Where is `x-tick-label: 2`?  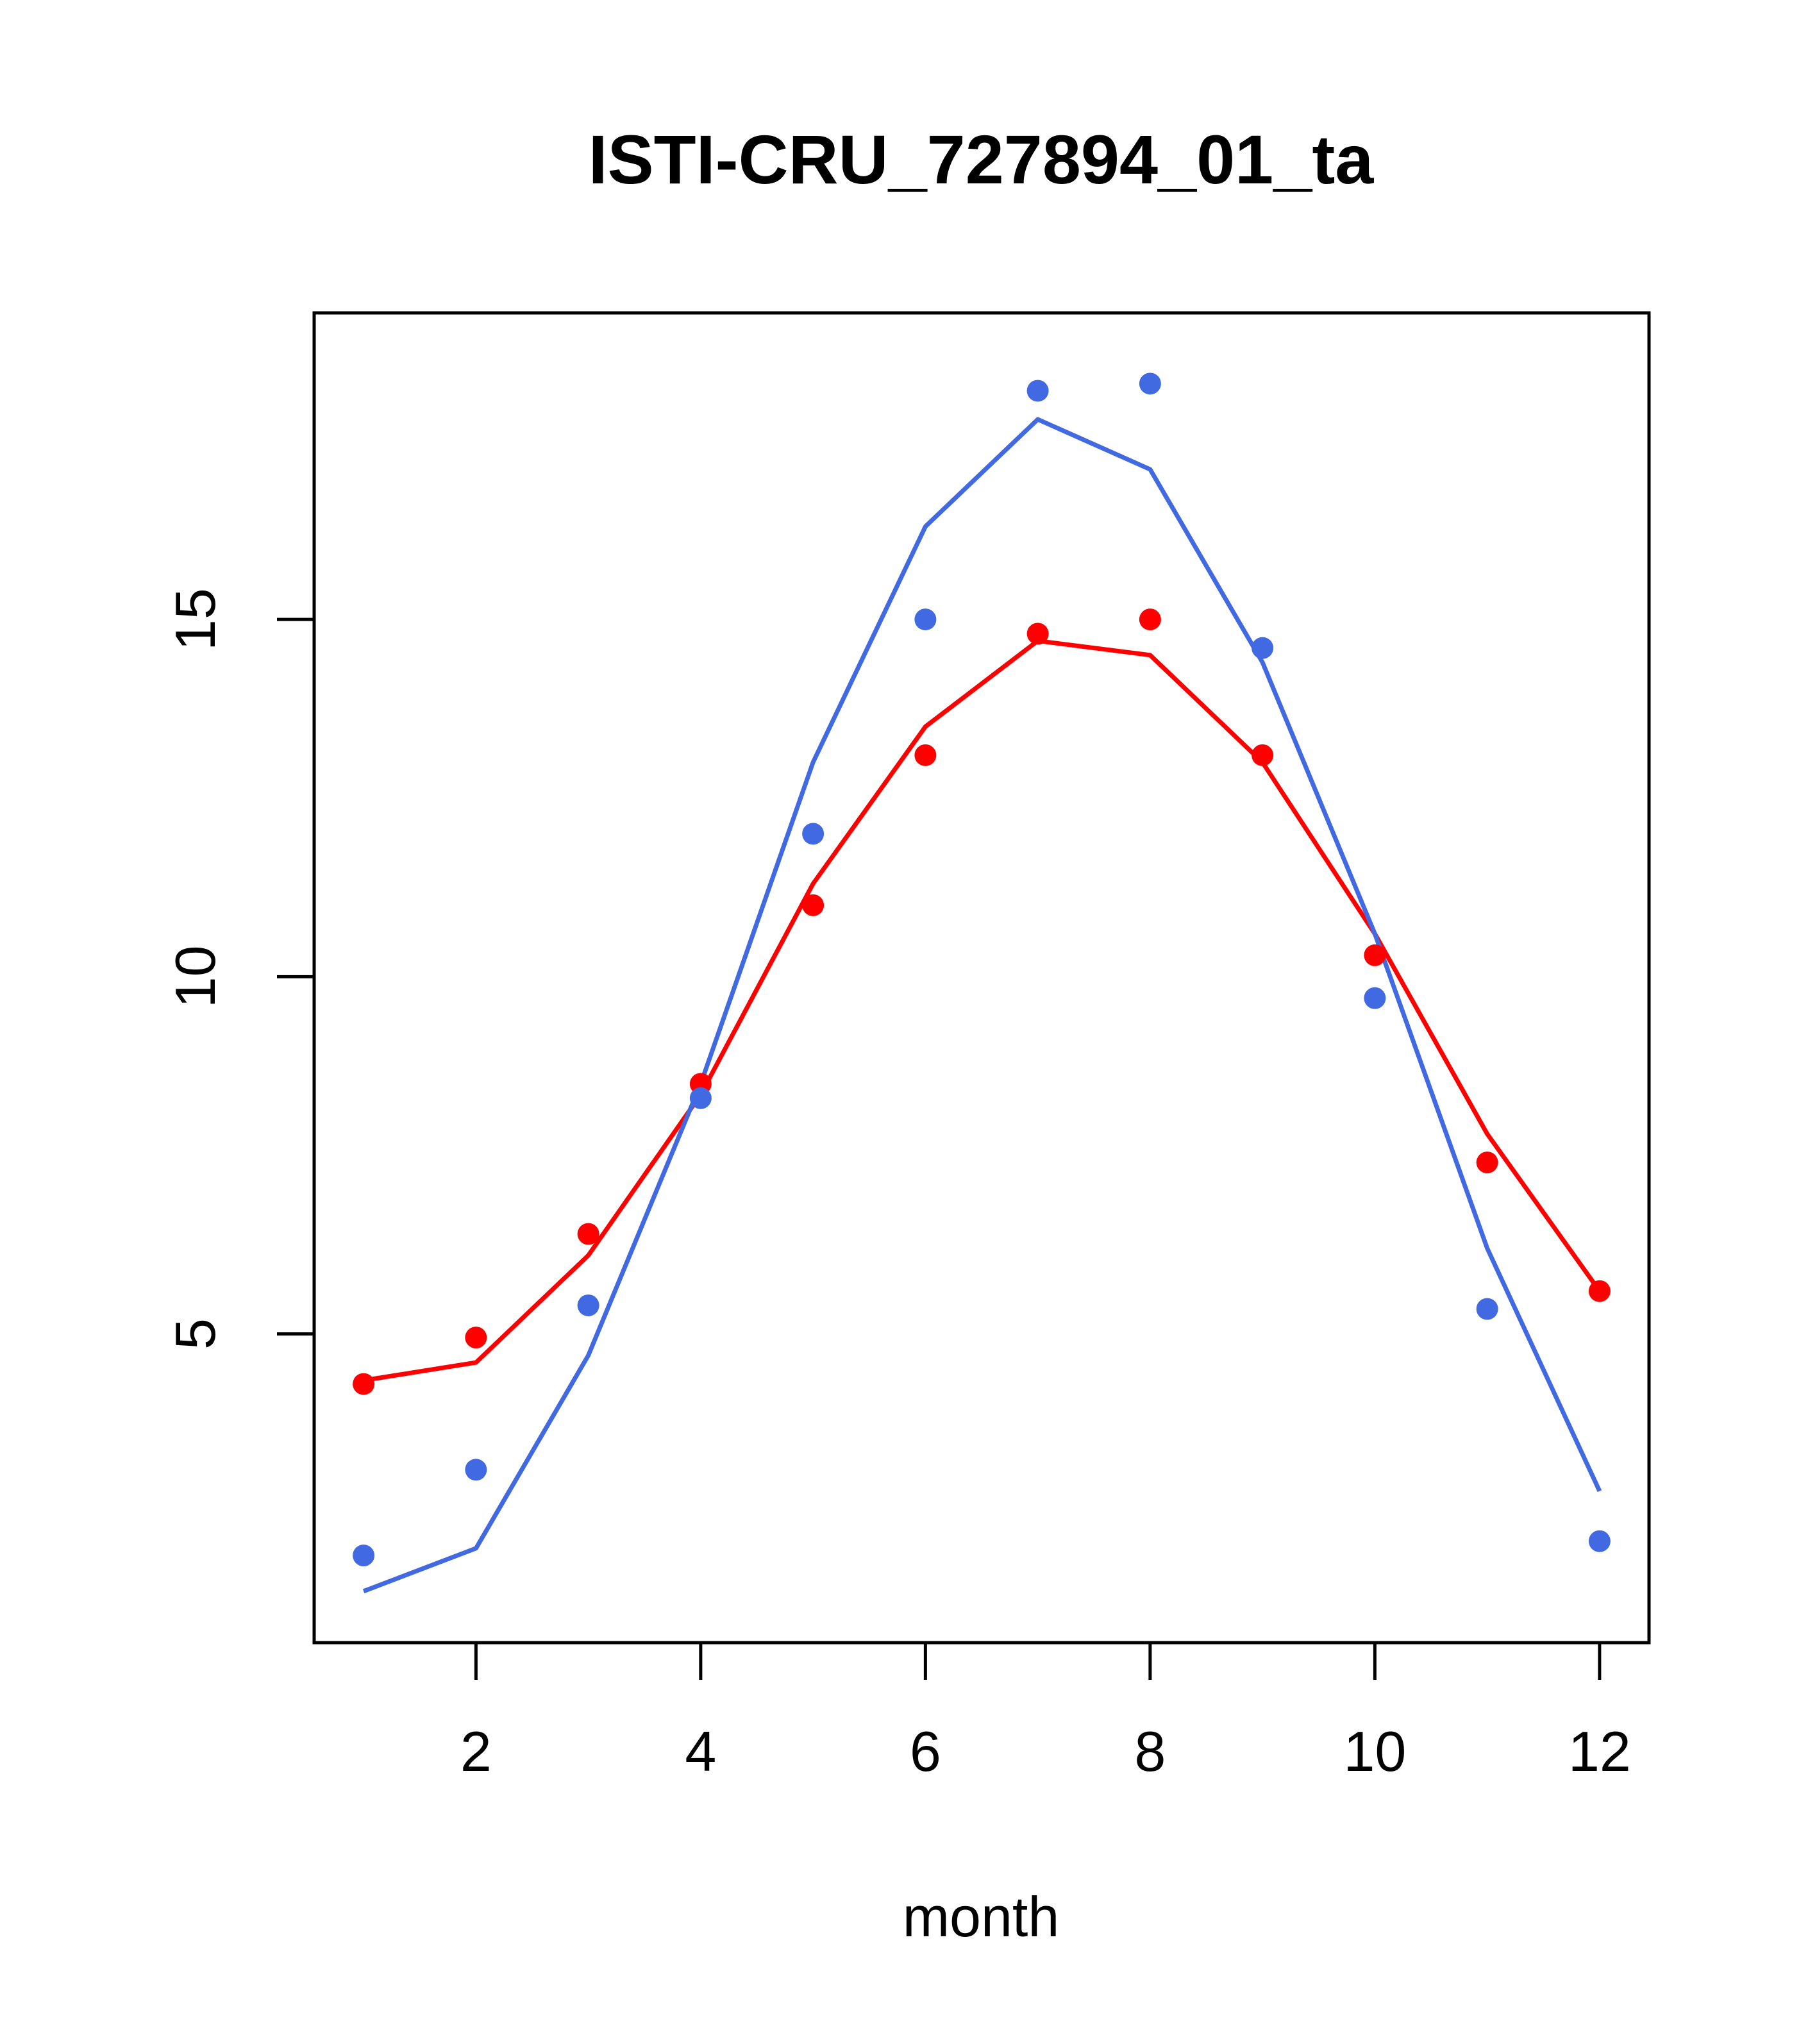
x-tick-label: 2 is located at coordinates (476, 1752).